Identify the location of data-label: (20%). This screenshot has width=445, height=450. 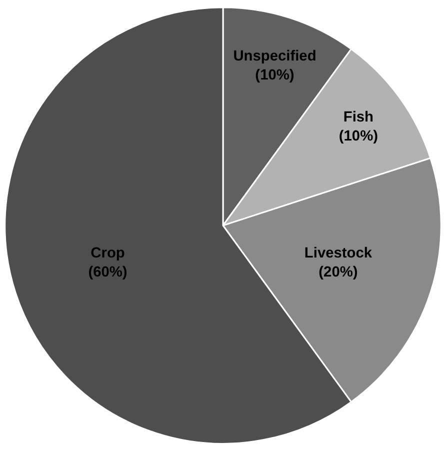
(338, 272).